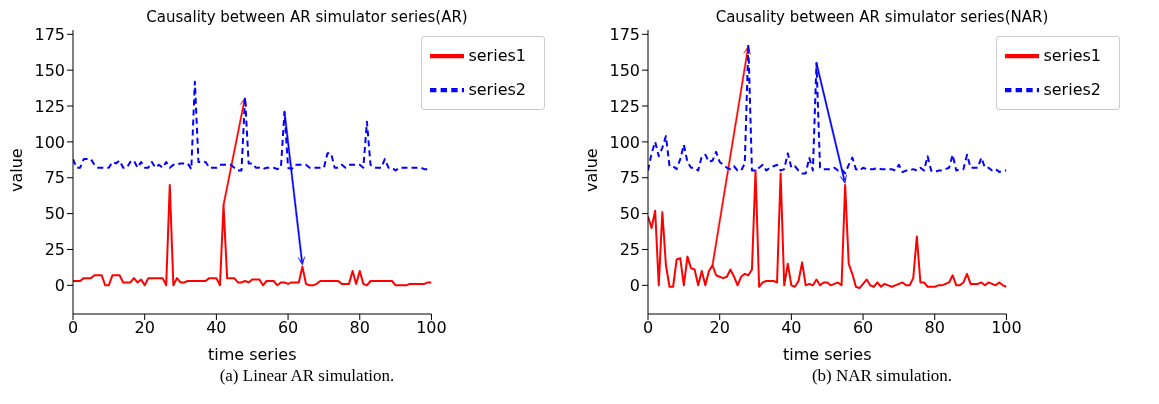 This screenshot has width=1159, height=404. Describe the element at coordinates (307, 18) in the screenshot. I see `chart-title: Causality between AR simulator series(AR)` at that location.